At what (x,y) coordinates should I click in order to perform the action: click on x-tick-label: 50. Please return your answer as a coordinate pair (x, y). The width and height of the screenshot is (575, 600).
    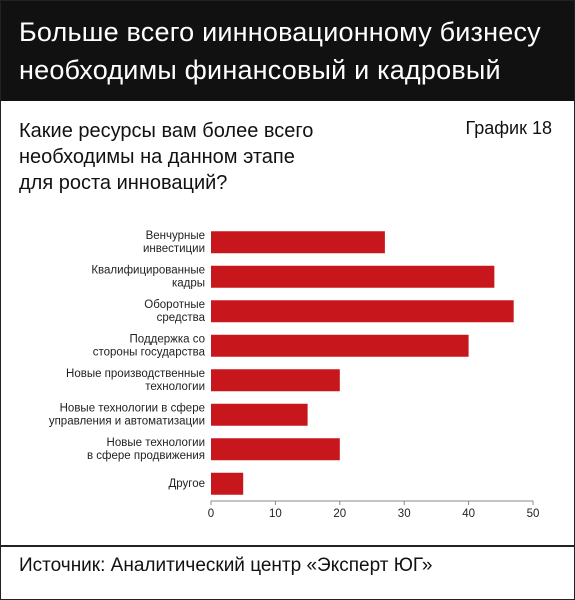
    Looking at the image, I should click on (533, 514).